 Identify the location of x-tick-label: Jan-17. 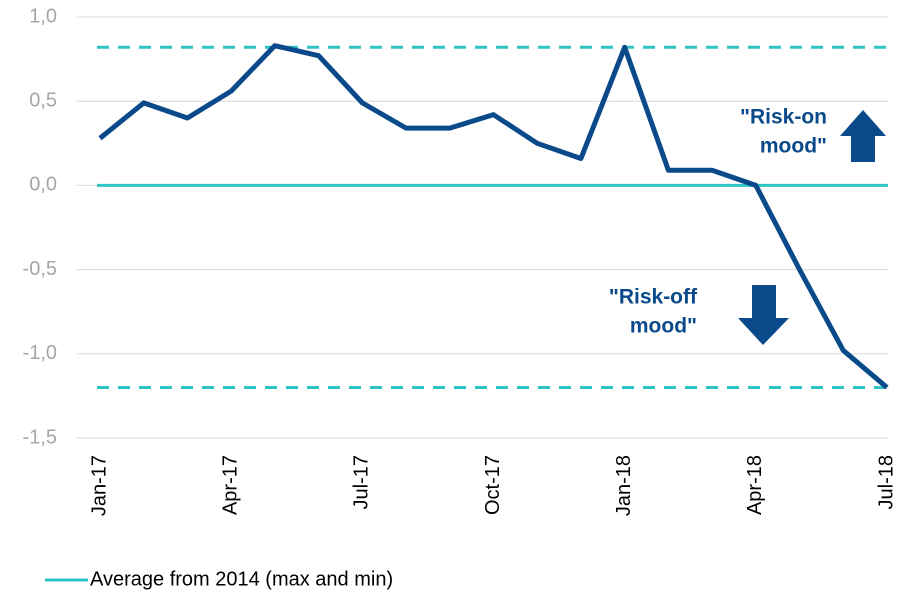
(99, 485).